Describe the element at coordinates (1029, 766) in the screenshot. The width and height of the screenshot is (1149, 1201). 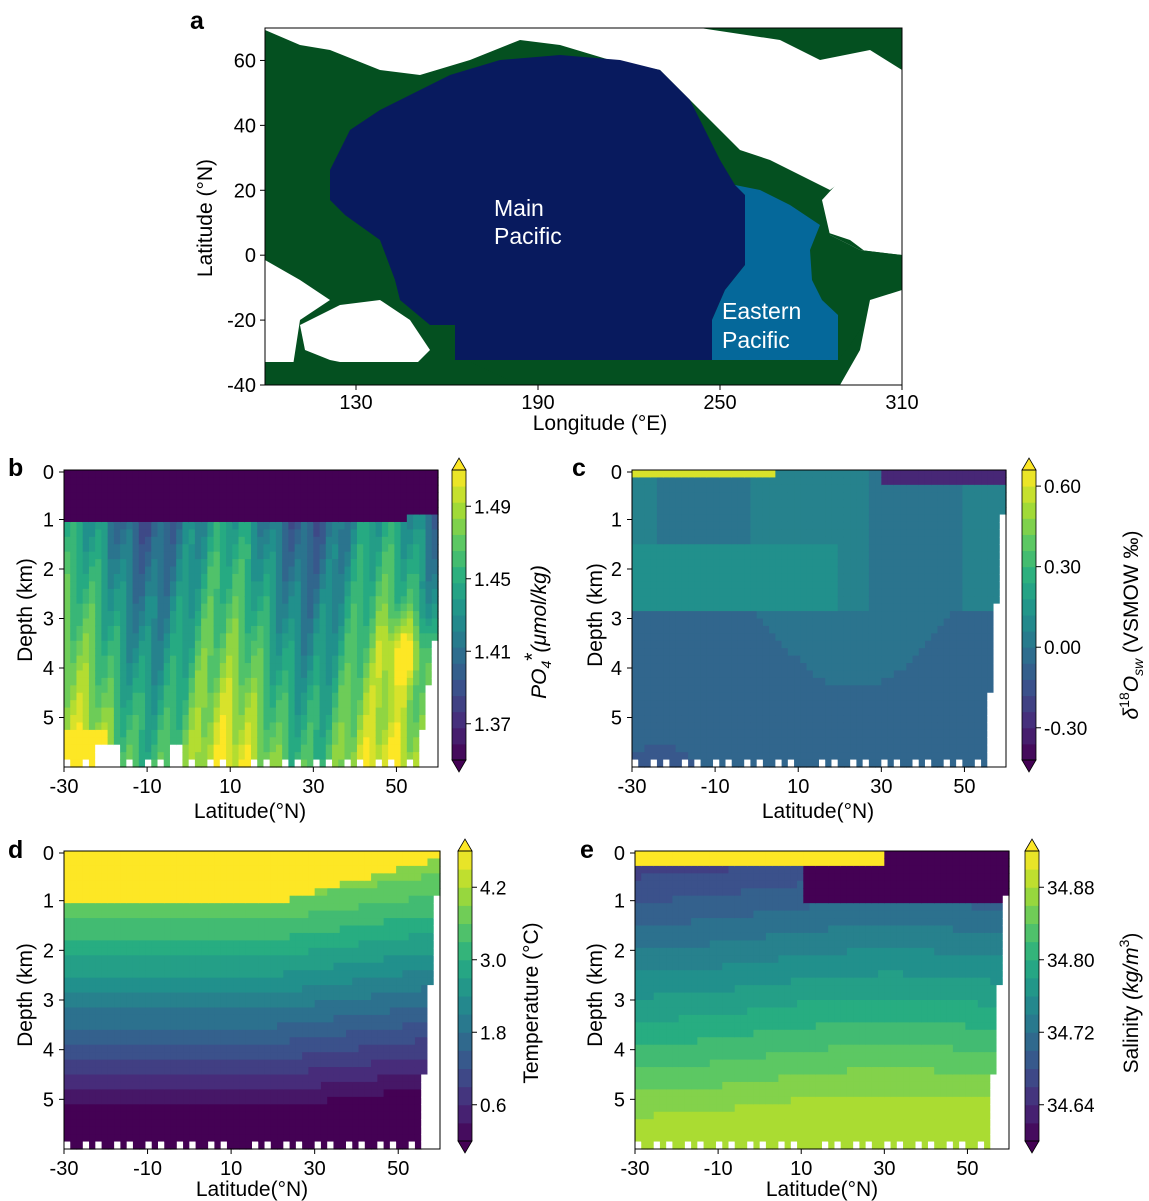
I see `colorbar-extend-bottom` at that location.